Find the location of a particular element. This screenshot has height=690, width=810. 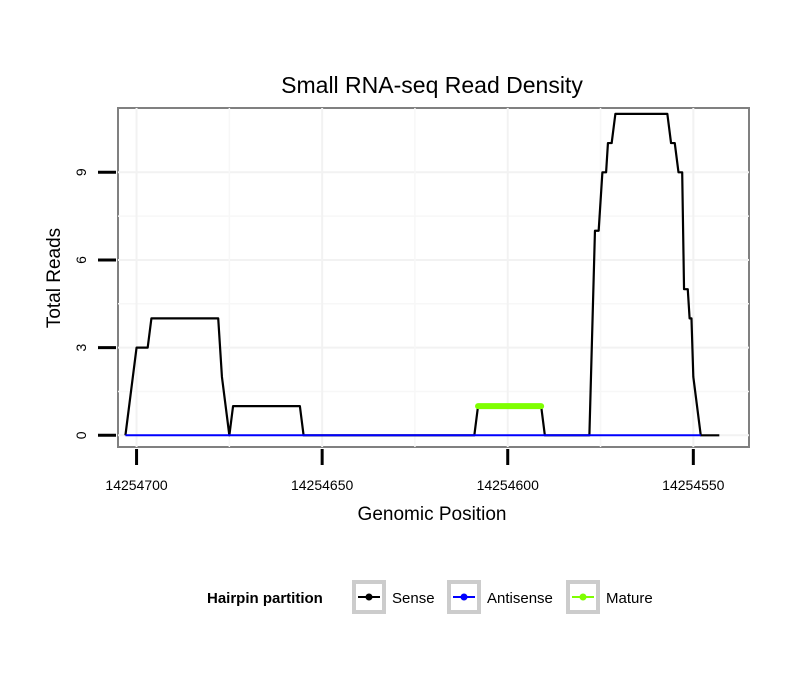

legend: Hairpin partition Sense Antisense Mature is located at coordinates (430, 597).